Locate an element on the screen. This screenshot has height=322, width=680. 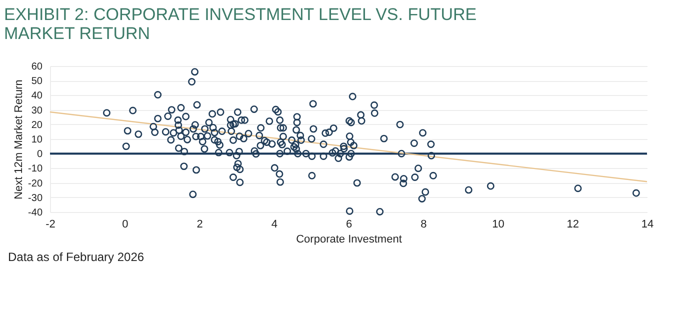
y-tick-label: 10 is located at coordinates (37, 140).